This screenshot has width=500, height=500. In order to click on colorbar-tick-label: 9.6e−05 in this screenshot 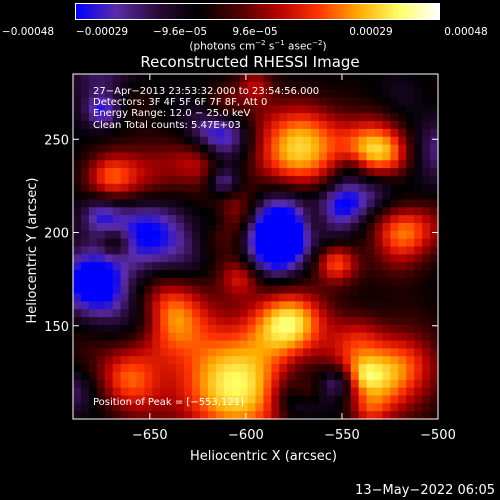, I will do `click(255, 32)`.